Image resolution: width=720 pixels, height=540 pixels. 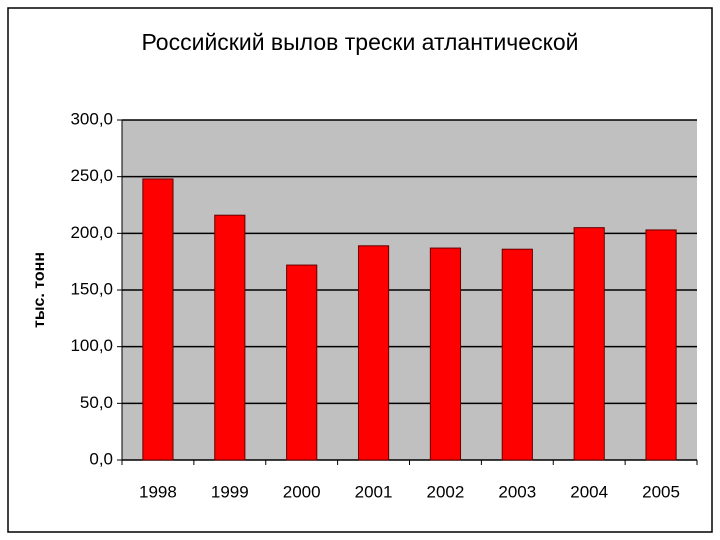 What do you see at coordinates (91, 288) in the screenshot?
I see `y-tick-label: 150,0` at bounding box center [91, 288].